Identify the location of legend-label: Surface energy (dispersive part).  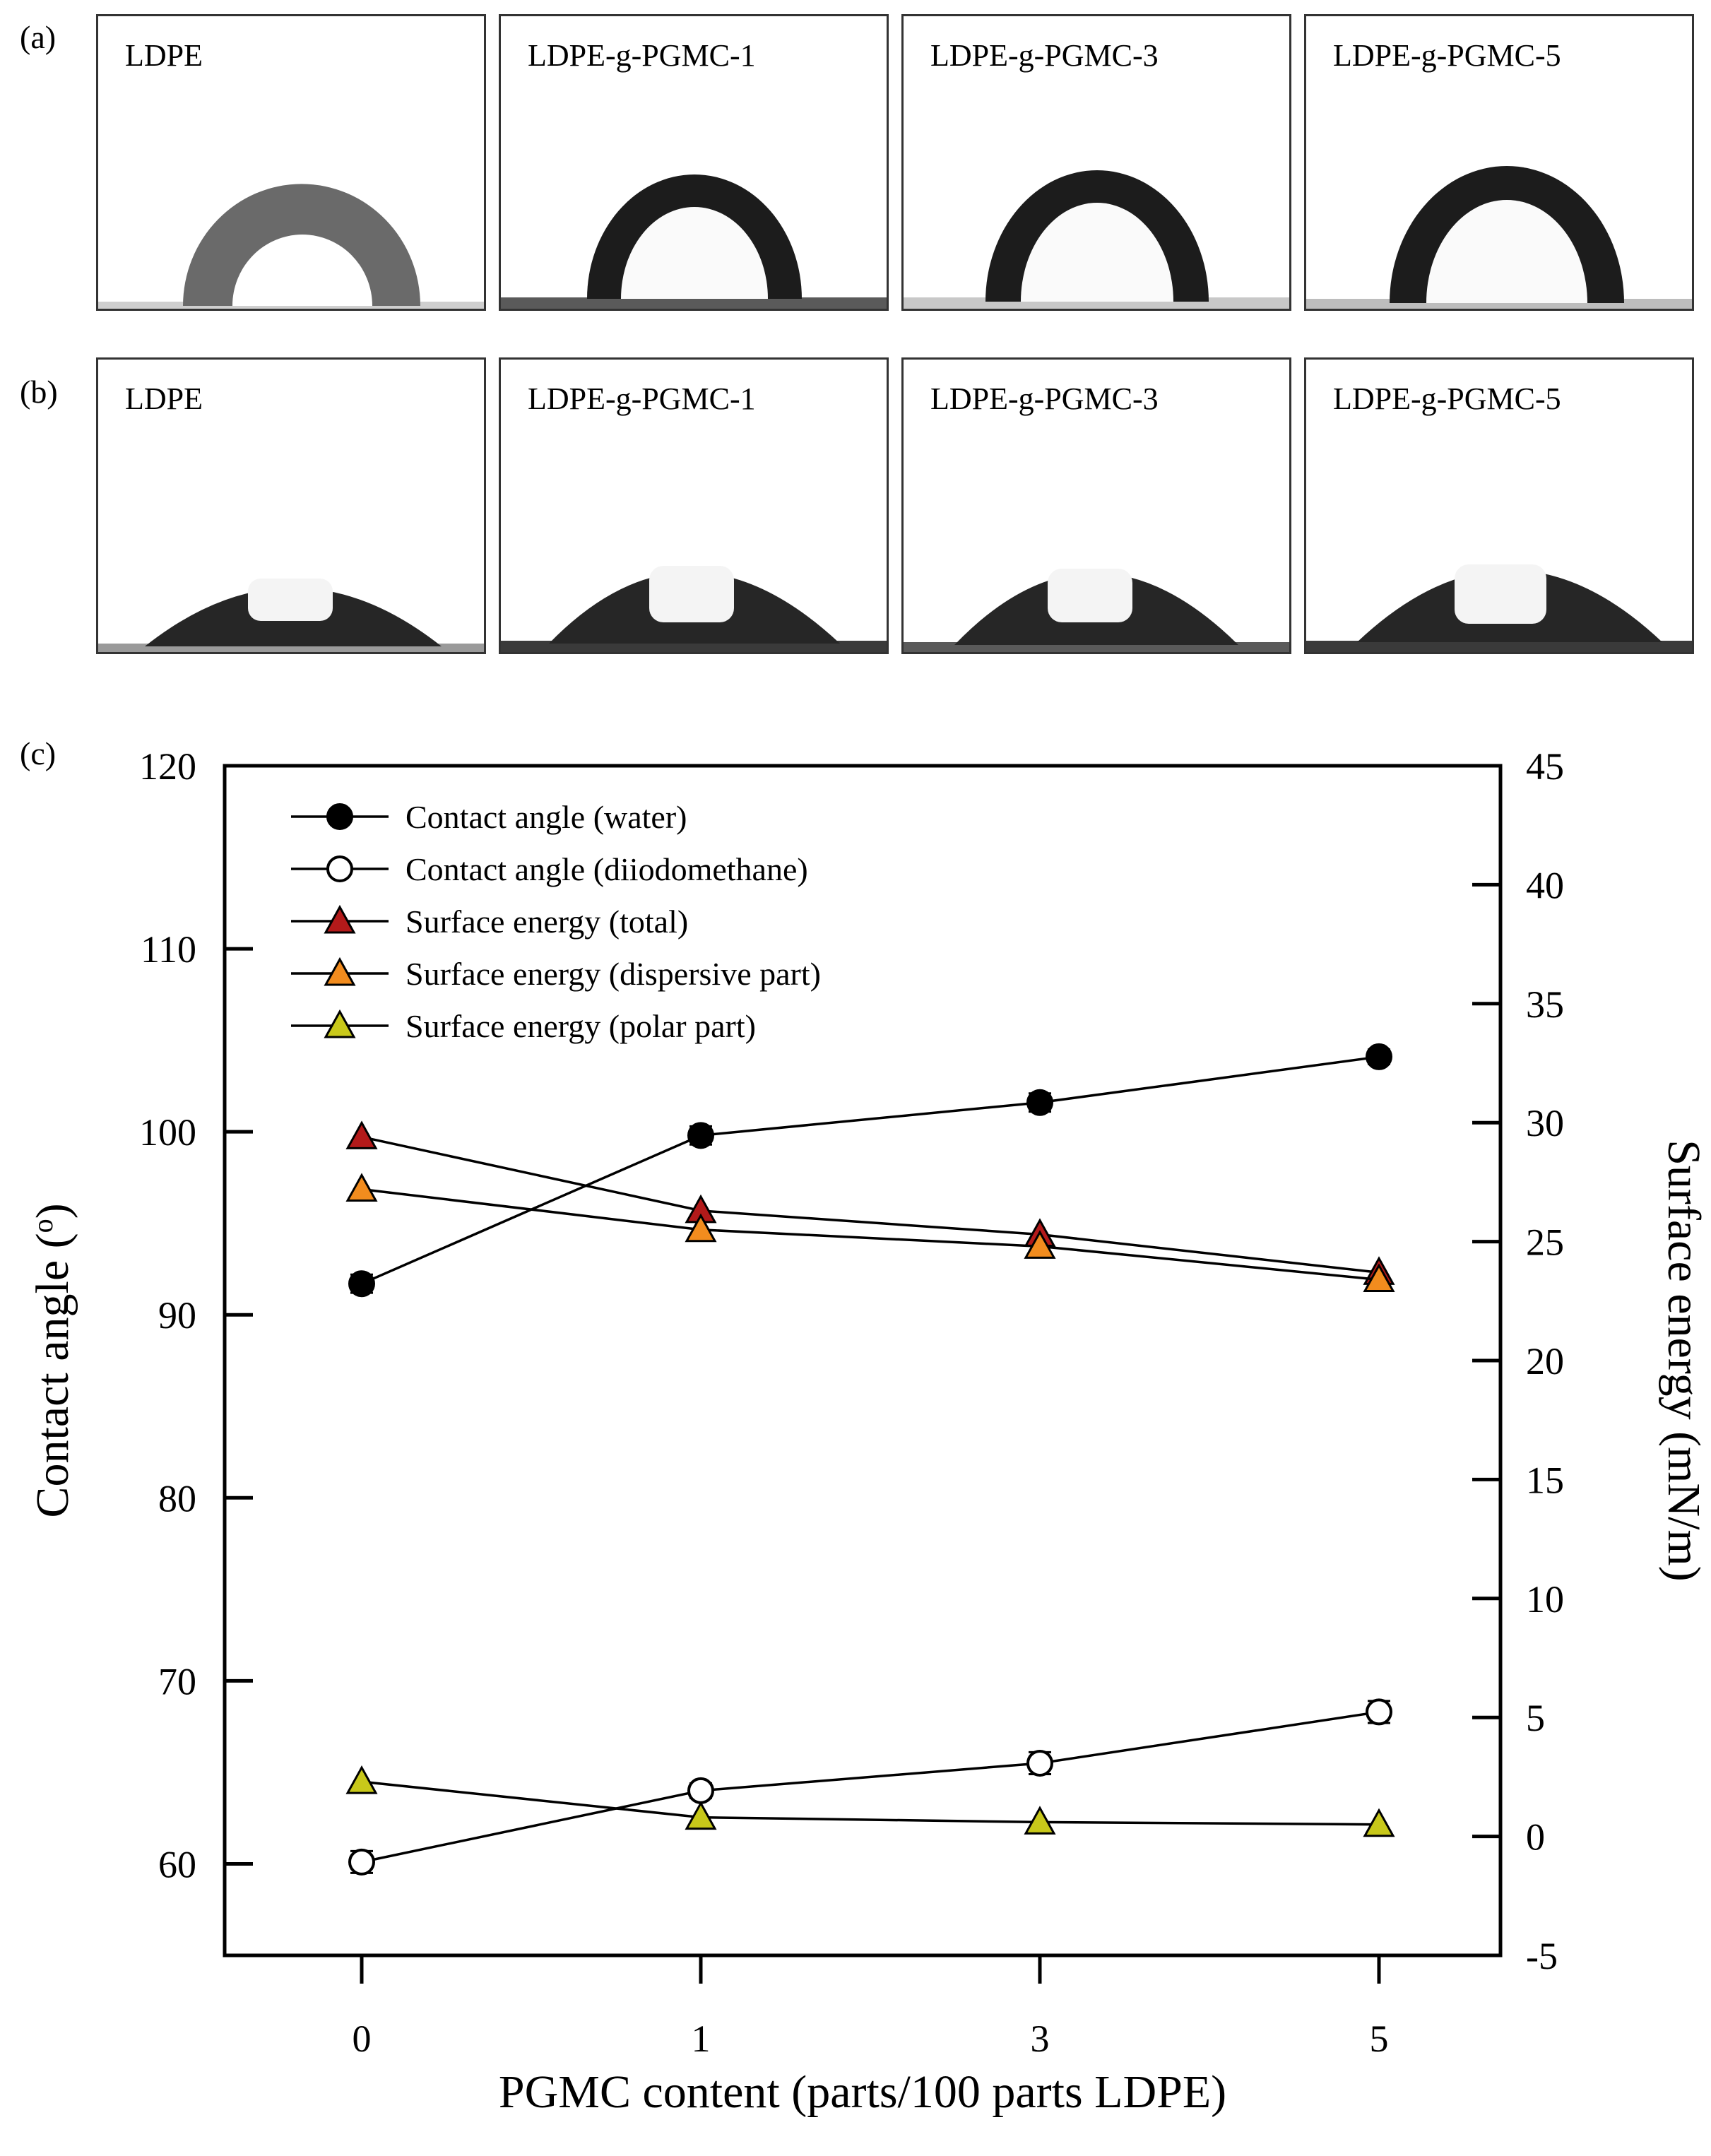
(613, 974).